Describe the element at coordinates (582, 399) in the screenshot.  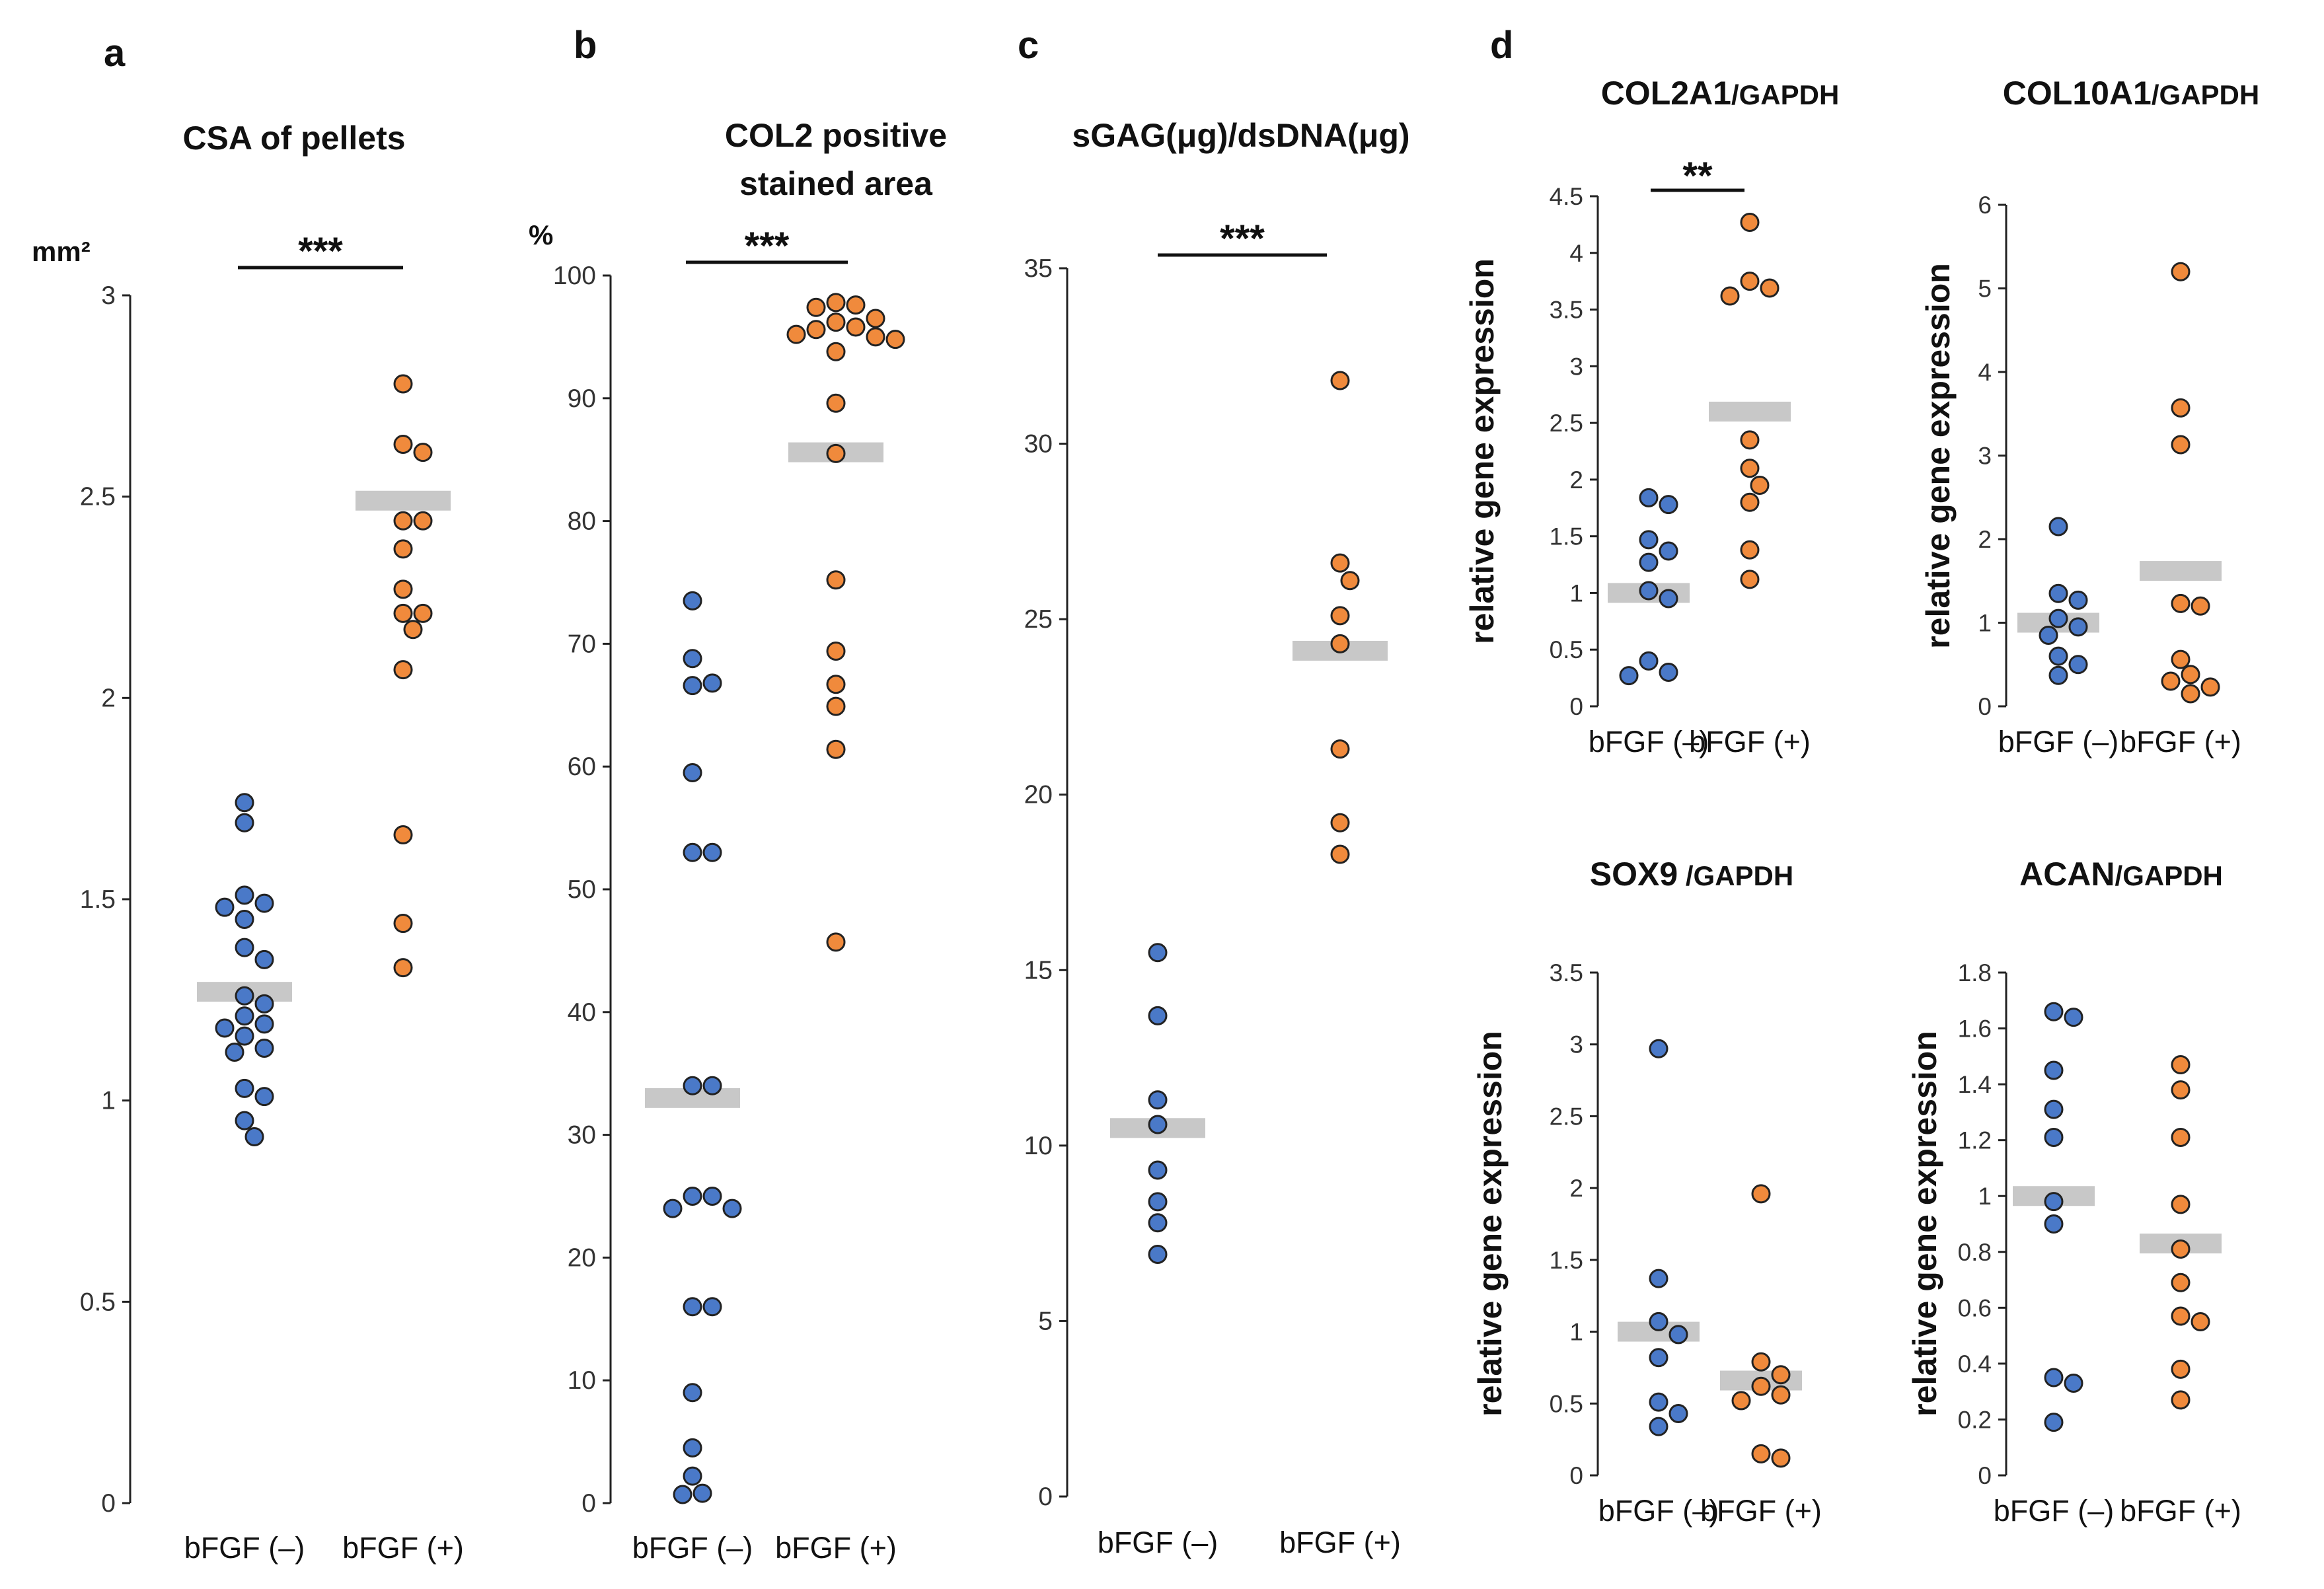
I see `y-tick-label: 90` at that location.